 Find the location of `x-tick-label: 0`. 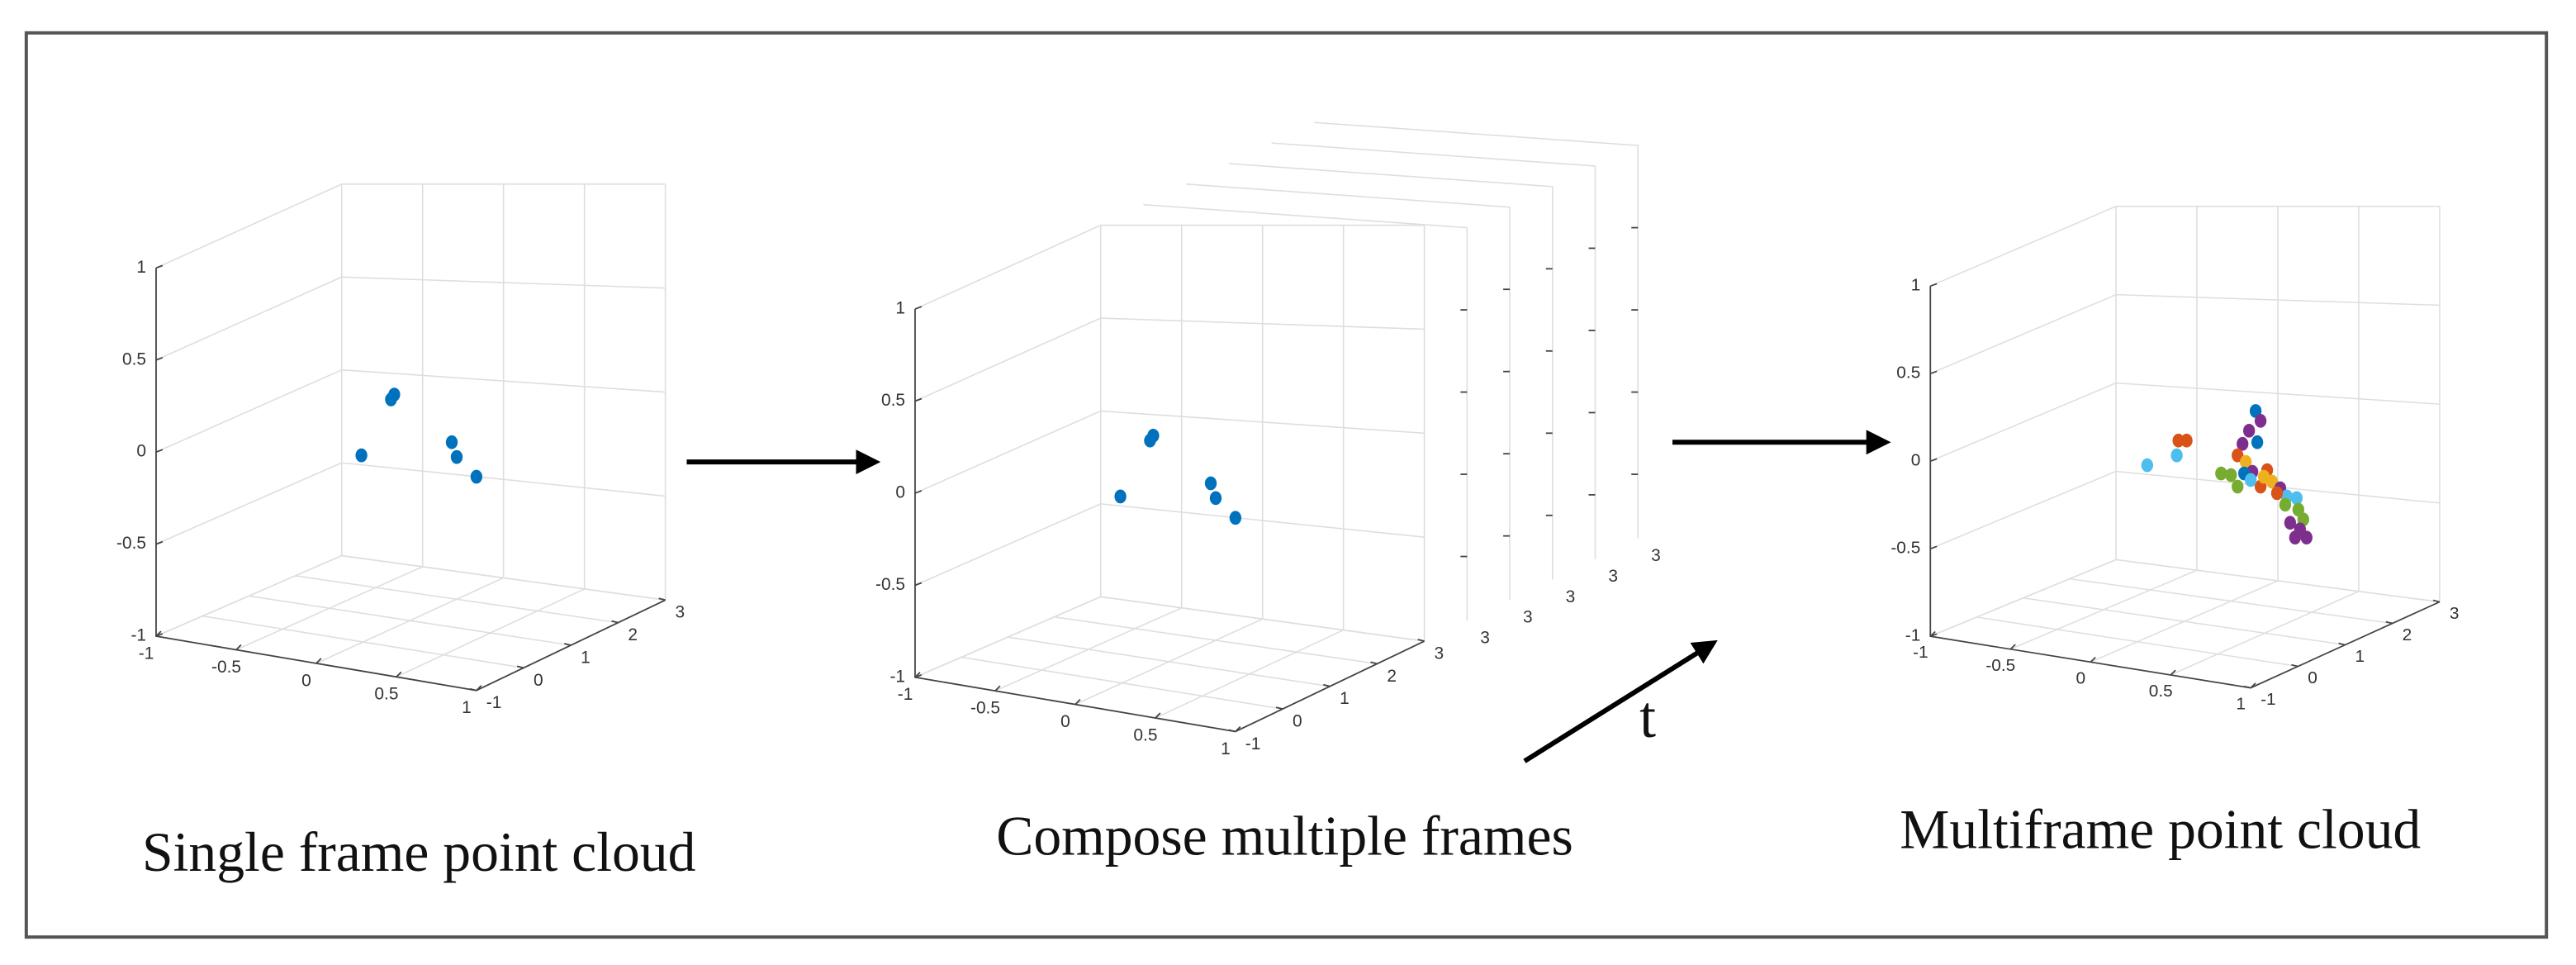

x-tick-label: 0 is located at coordinates (2080, 679).